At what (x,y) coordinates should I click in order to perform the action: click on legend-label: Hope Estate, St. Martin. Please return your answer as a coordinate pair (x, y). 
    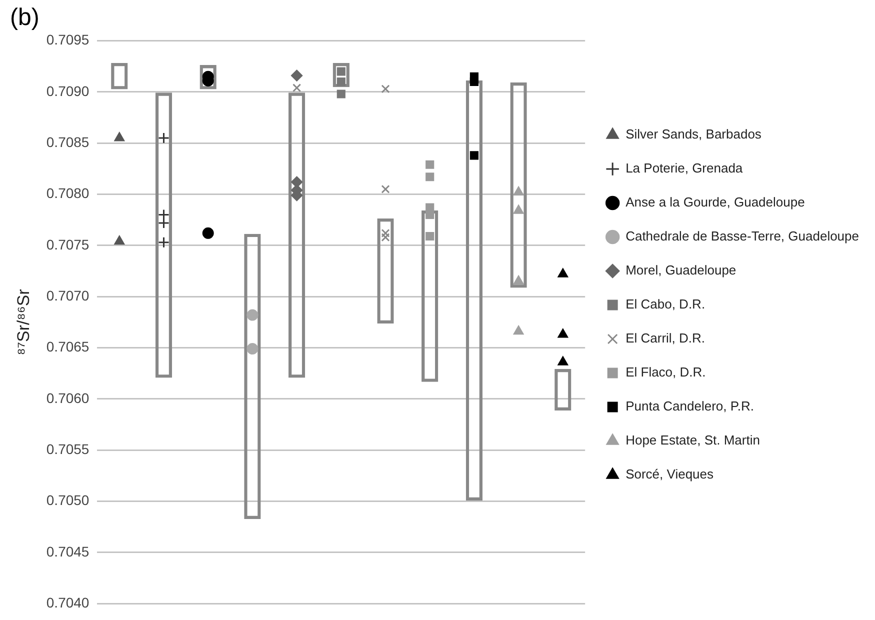
    Looking at the image, I should click on (693, 440).